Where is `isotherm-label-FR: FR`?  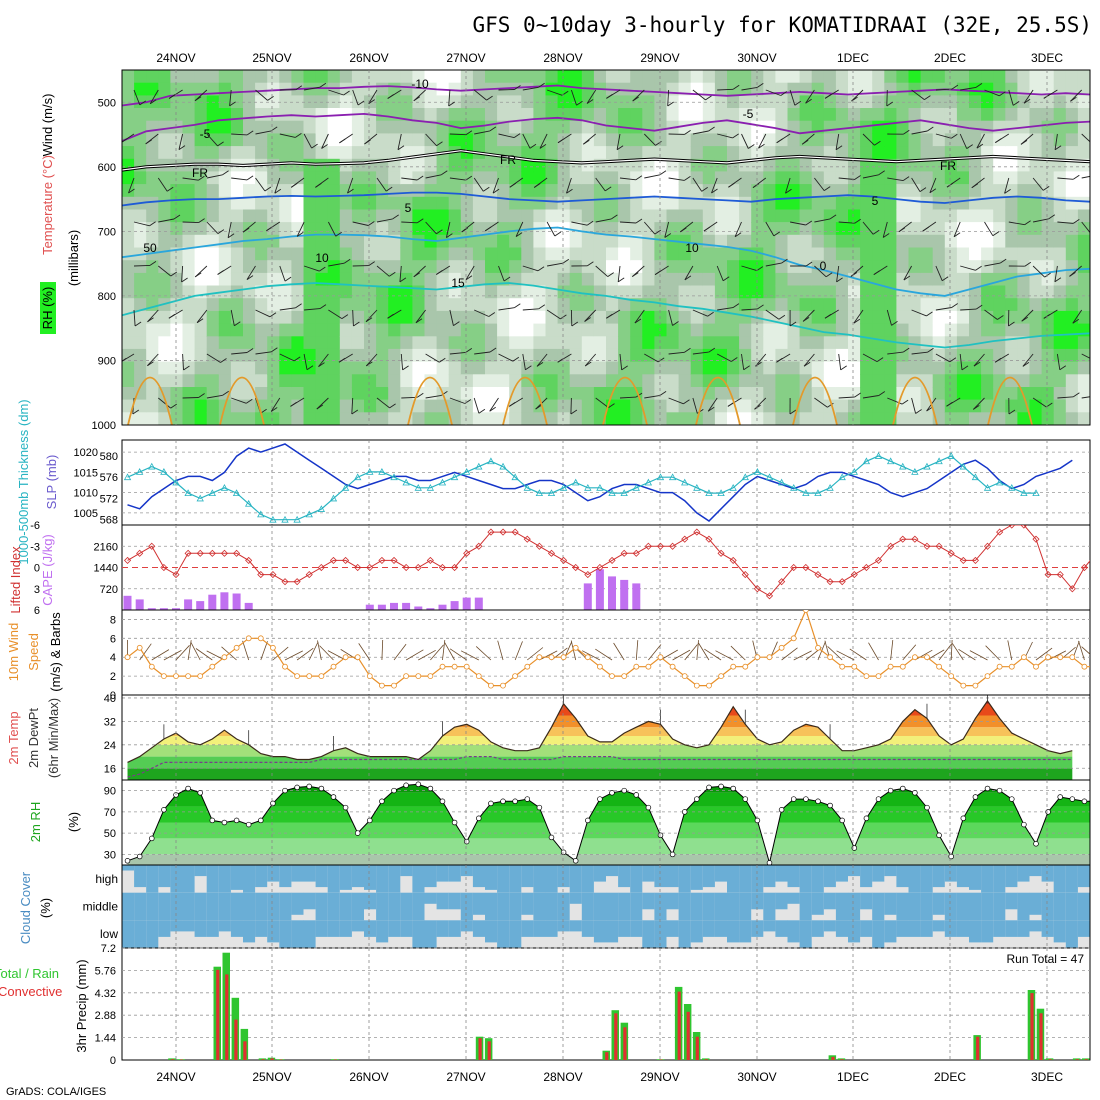
isotherm-label-FR: FR is located at coordinates (200, 173).